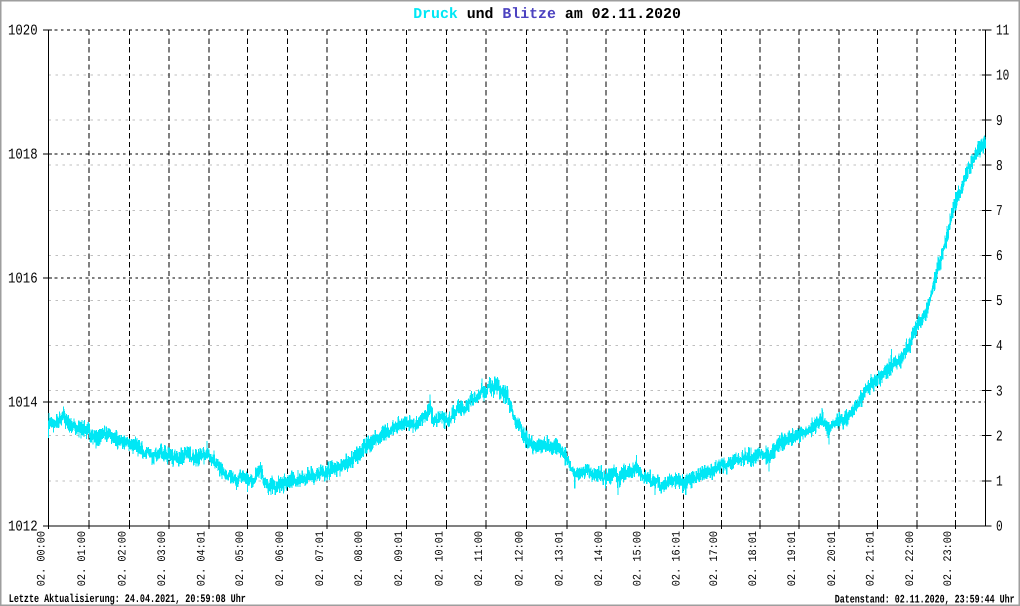  What do you see at coordinates (23, 403) in the screenshot?
I see `svg-text: 1014` at bounding box center [23, 403].